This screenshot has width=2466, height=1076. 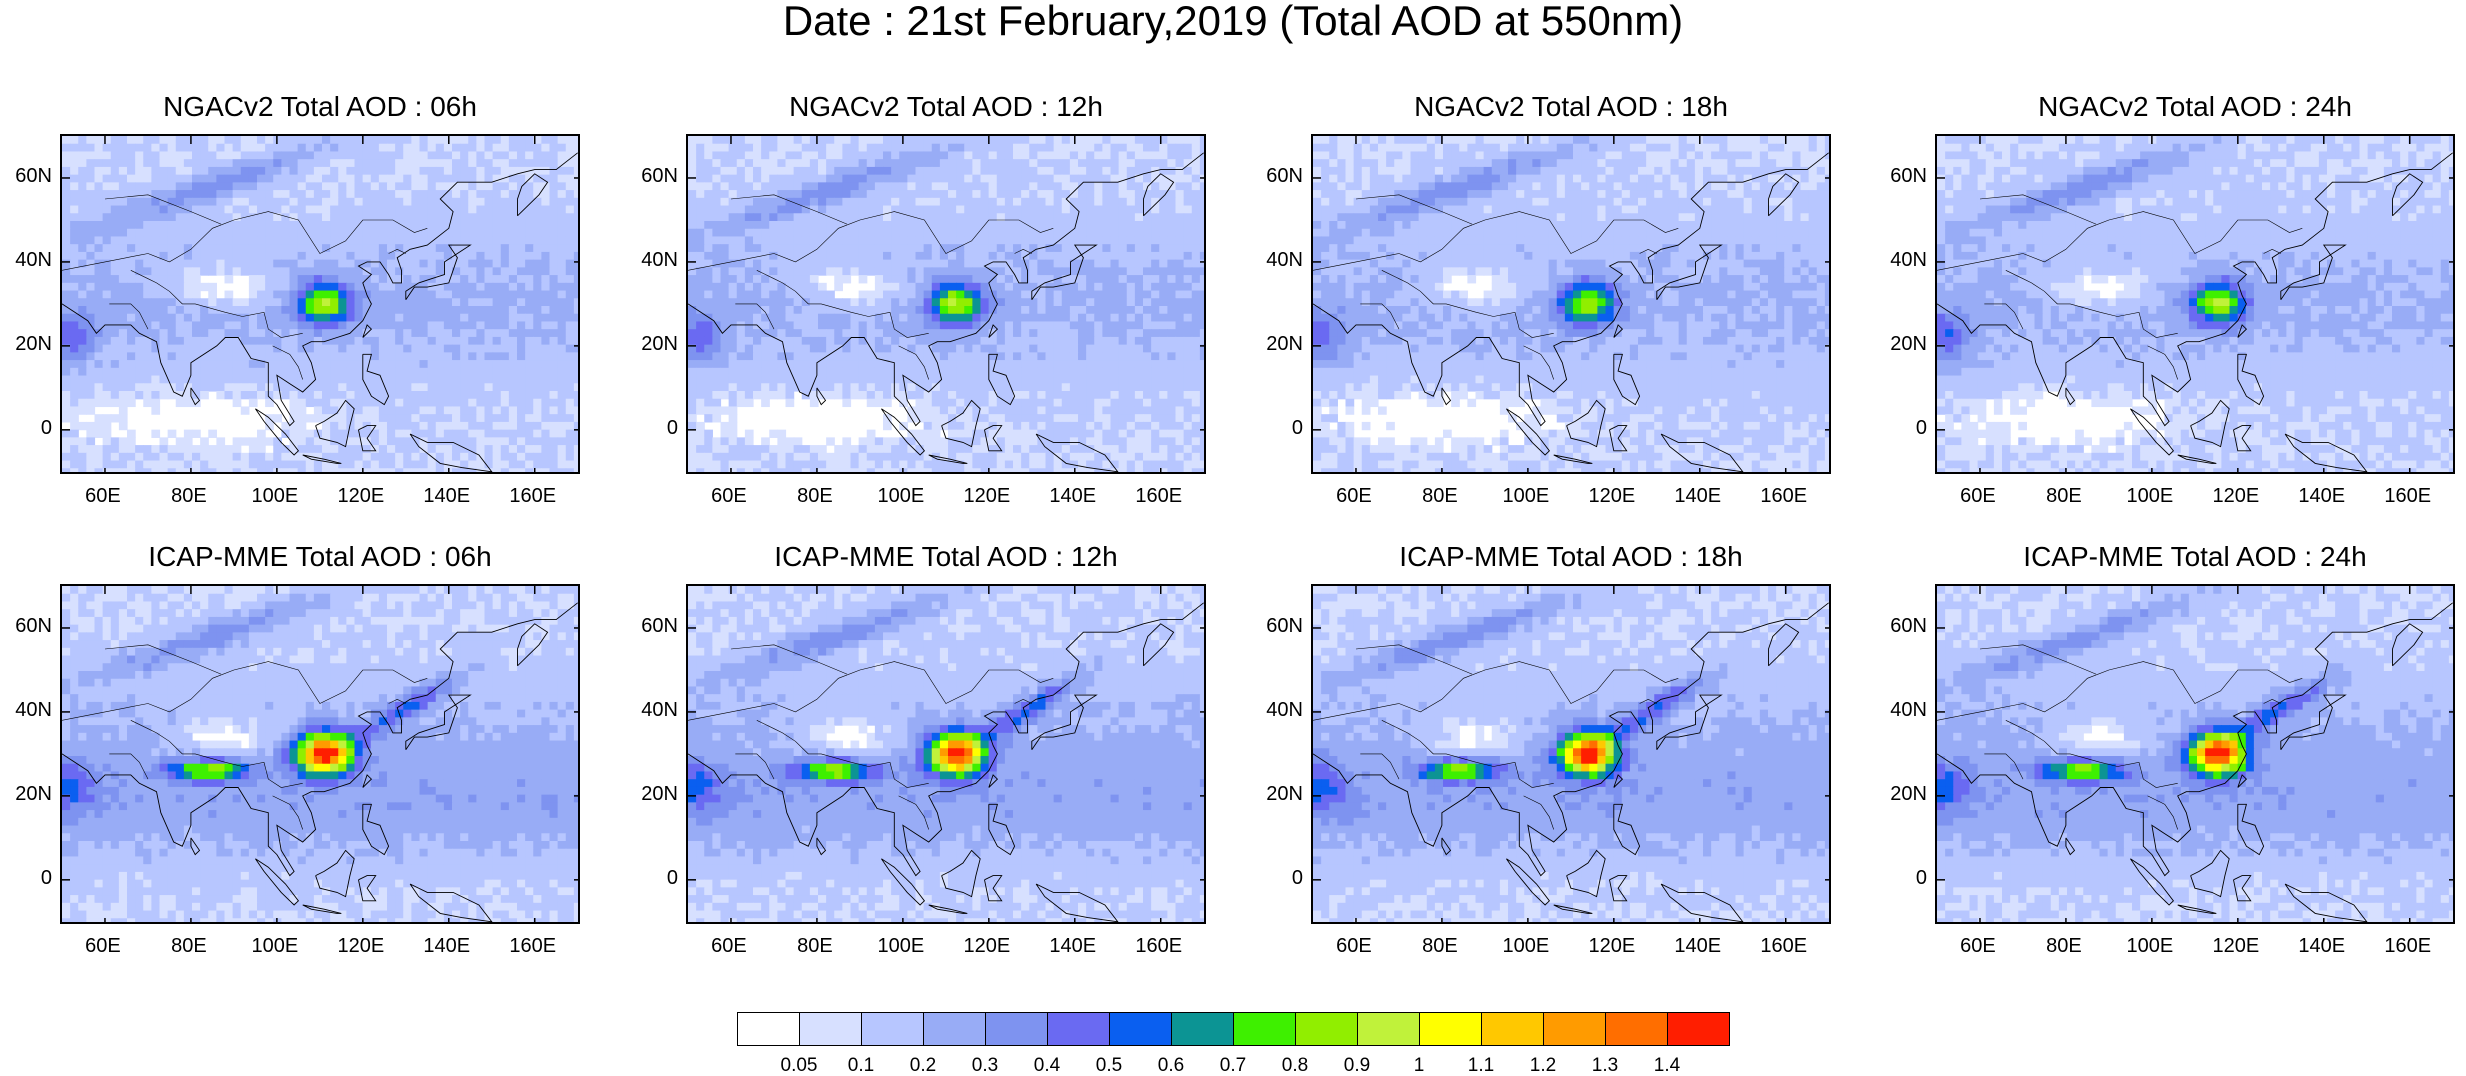 What do you see at coordinates (1357, 1066) in the screenshot?
I see `colorbar-label: 0.9` at bounding box center [1357, 1066].